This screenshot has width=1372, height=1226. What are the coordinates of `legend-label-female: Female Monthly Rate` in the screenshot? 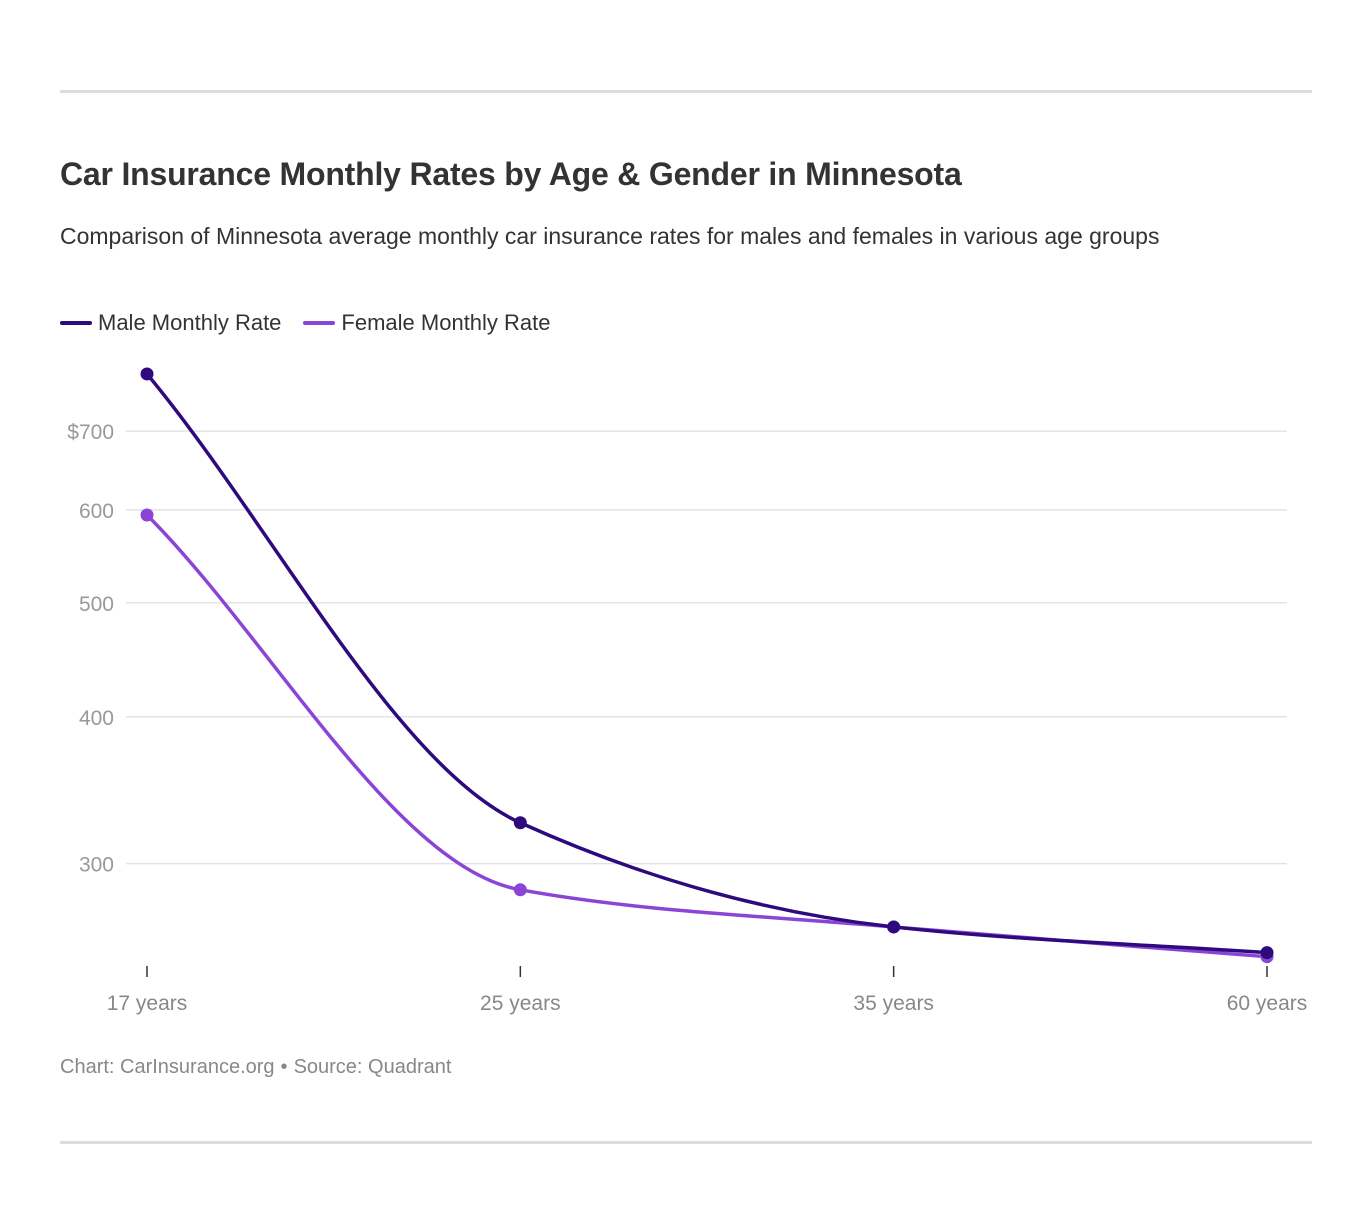 It's located at (446, 322).